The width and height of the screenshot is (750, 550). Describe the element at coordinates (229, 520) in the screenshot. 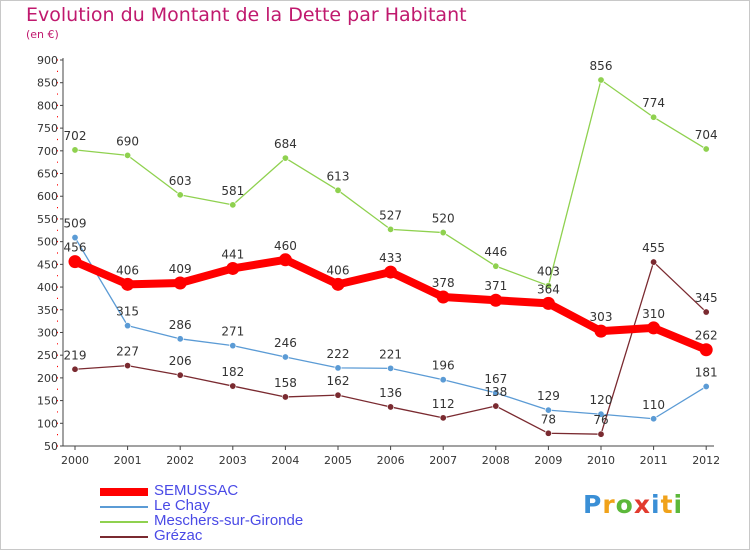

I see `legend-label-meschers: Meschers-sur-Gironde` at that location.